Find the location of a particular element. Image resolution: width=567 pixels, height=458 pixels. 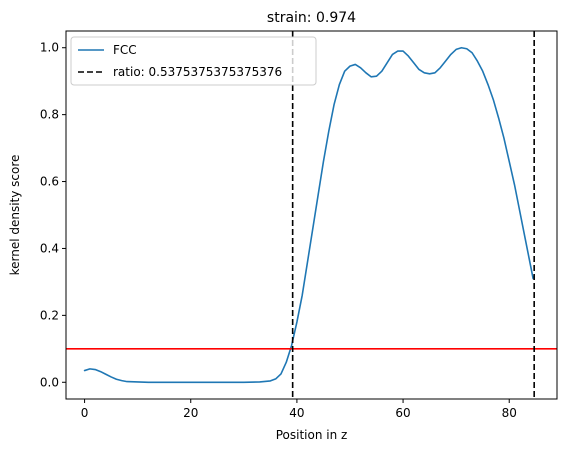

y-axis-ticks: 0.0 0.2 0.4 0.6 0.8 1.0 is located at coordinates (53, 215).